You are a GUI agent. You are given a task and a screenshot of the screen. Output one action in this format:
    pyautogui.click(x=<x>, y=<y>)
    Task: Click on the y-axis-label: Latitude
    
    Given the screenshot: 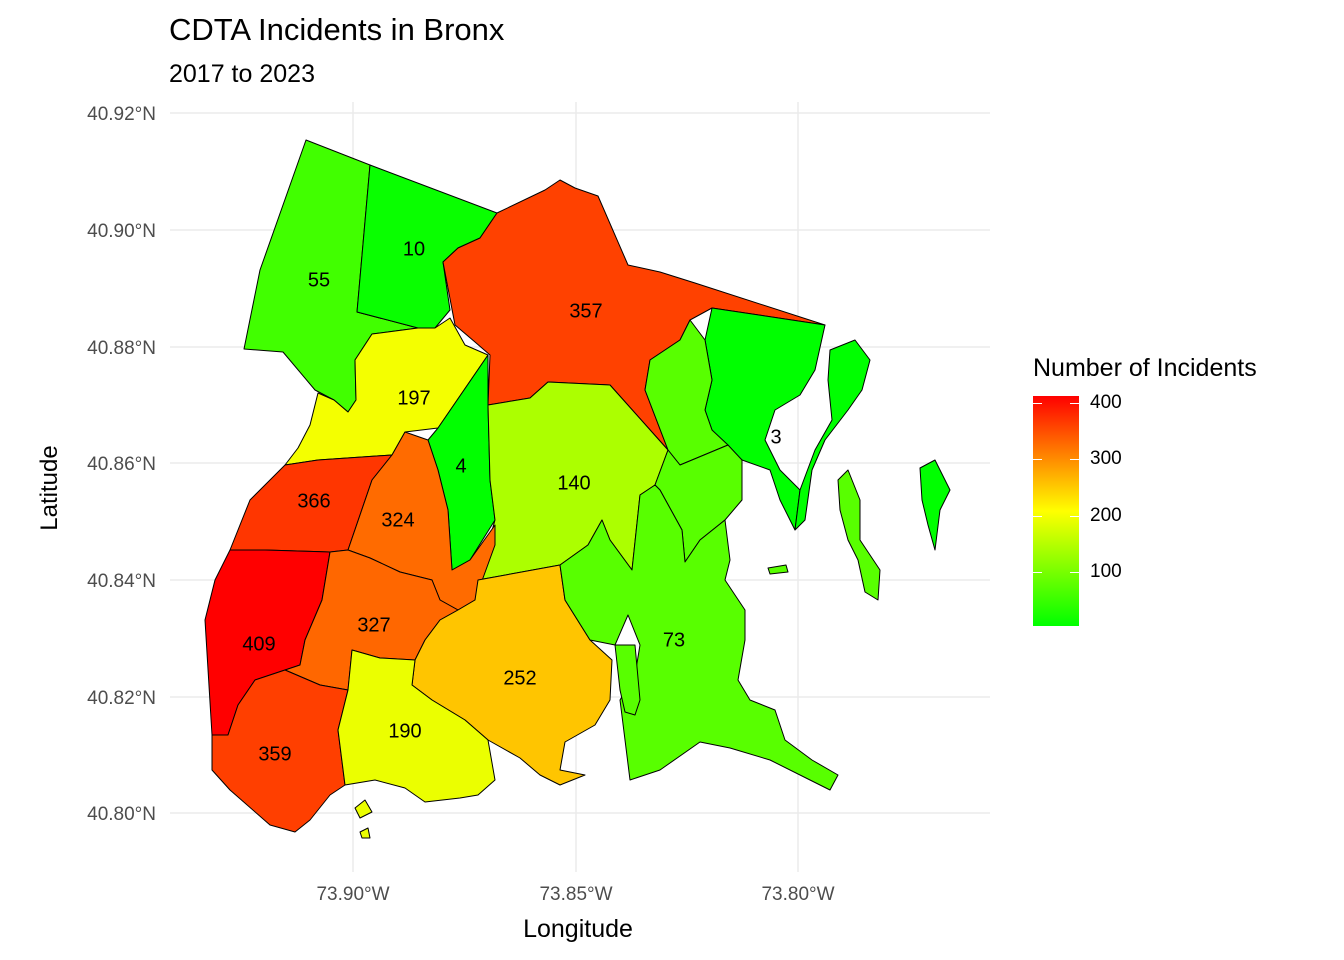 What is the action you would take?
    pyautogui.click(x=49, y=488)
    